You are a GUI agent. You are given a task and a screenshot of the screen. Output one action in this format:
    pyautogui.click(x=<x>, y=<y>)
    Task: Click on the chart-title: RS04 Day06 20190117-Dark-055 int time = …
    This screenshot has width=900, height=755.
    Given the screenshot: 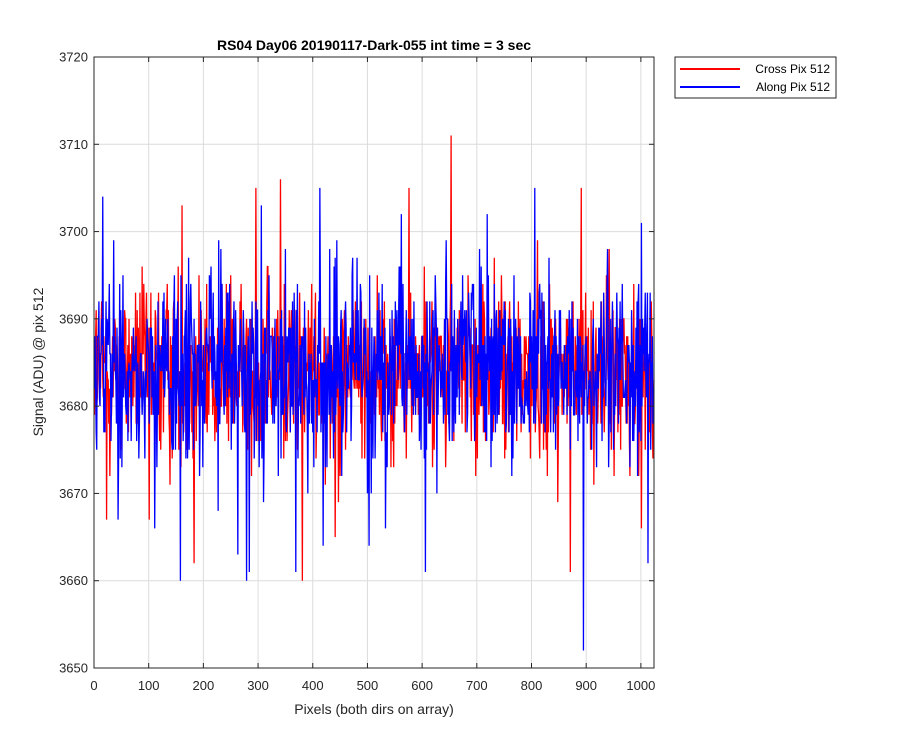 What is the action you would take?
    pyautogui.click(x=374, y=45)
    